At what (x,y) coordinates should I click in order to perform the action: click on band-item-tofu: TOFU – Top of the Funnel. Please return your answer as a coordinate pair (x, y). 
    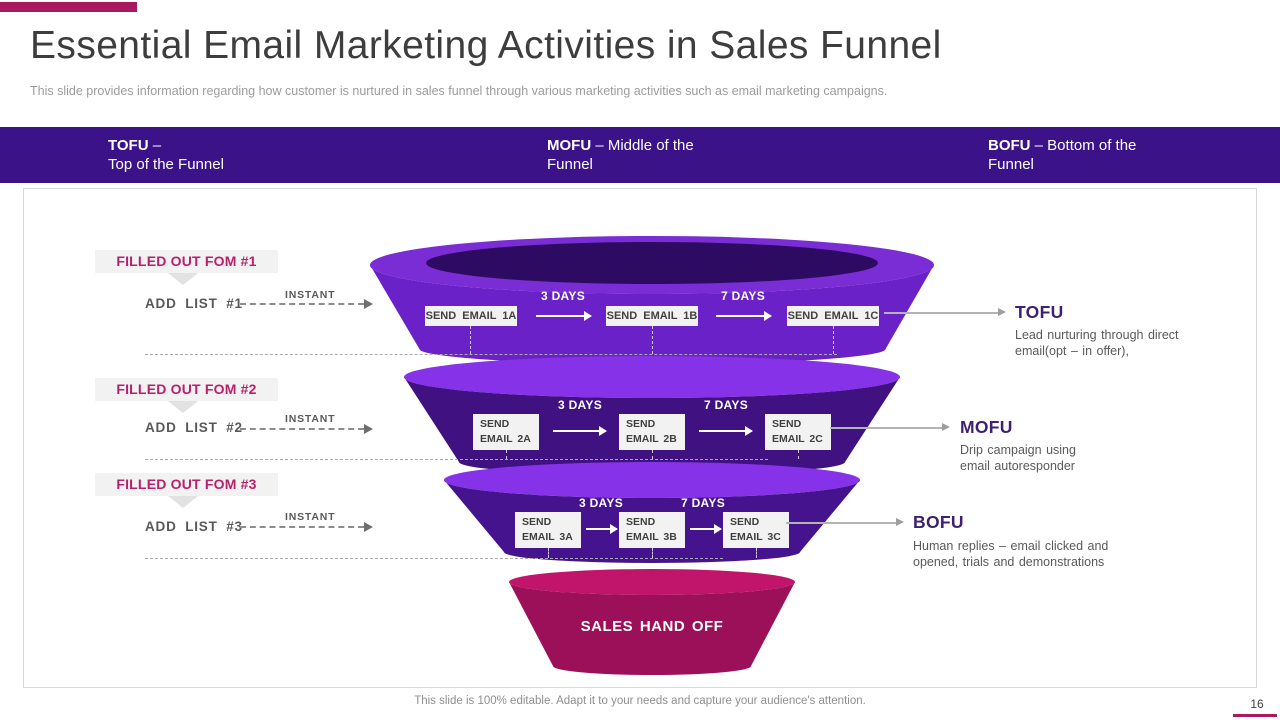
    Looking at the image, I should click on (166, 155).